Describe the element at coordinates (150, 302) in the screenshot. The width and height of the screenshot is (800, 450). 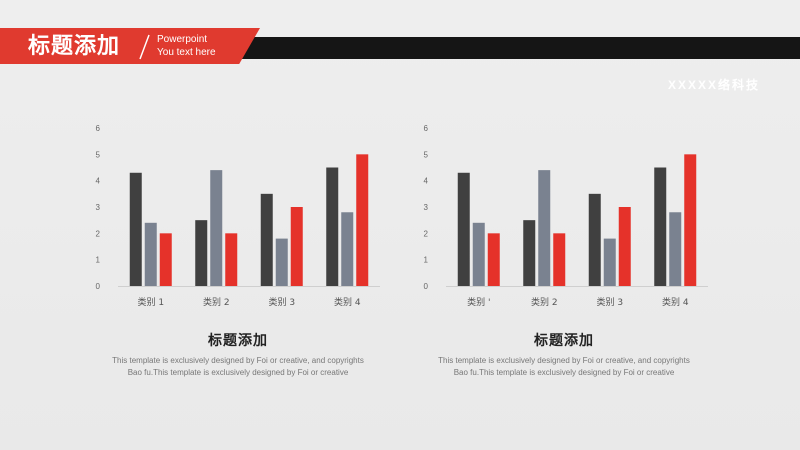
I see `x-tick-label: 类别 1` at that location.